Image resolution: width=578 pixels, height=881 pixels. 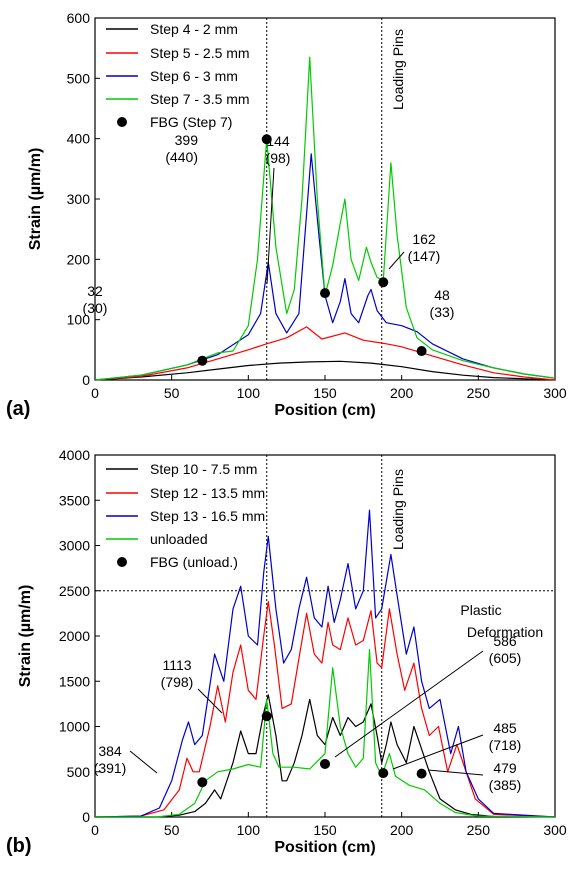 I want to click on legend-label: Step 4 - 2 mm, so click(x=194, y=29).